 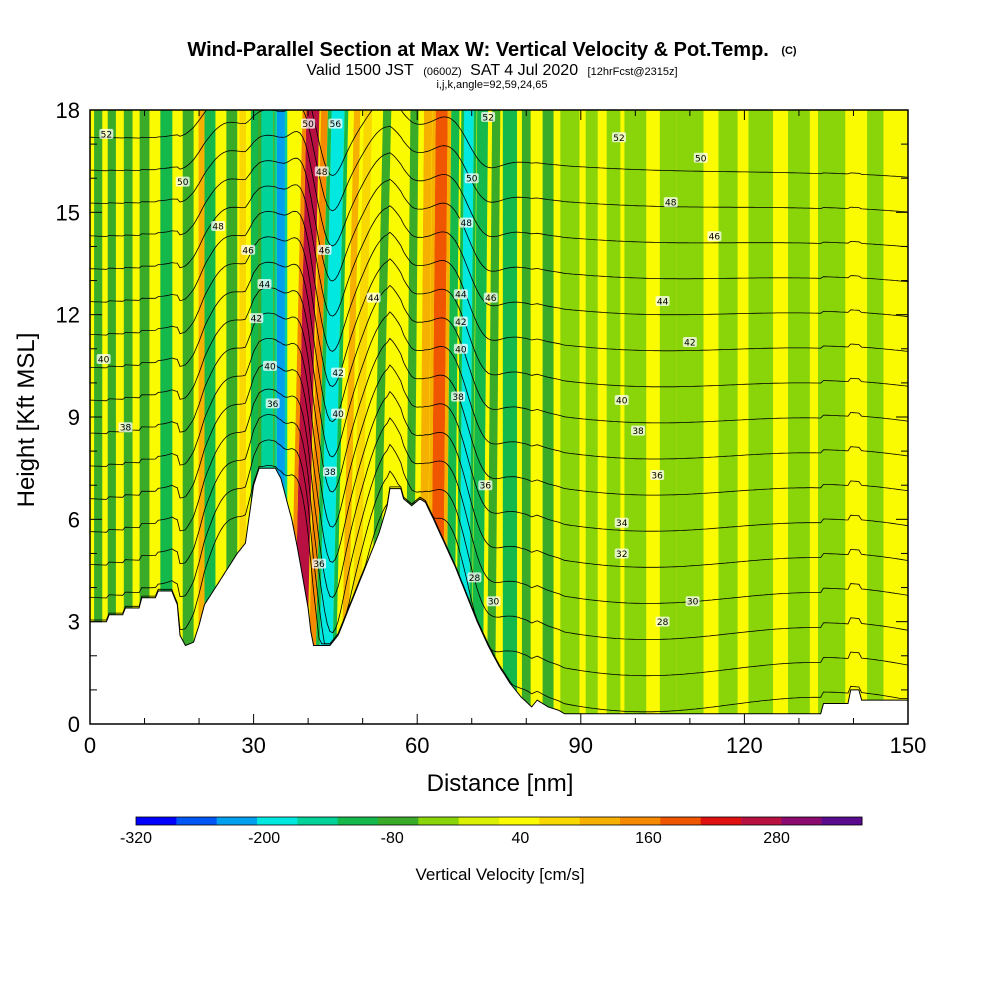 What do you see at coordinates (68, 315) in the screenshot?
I see `y-tick-label: 12` at bounding box center [68, 315].